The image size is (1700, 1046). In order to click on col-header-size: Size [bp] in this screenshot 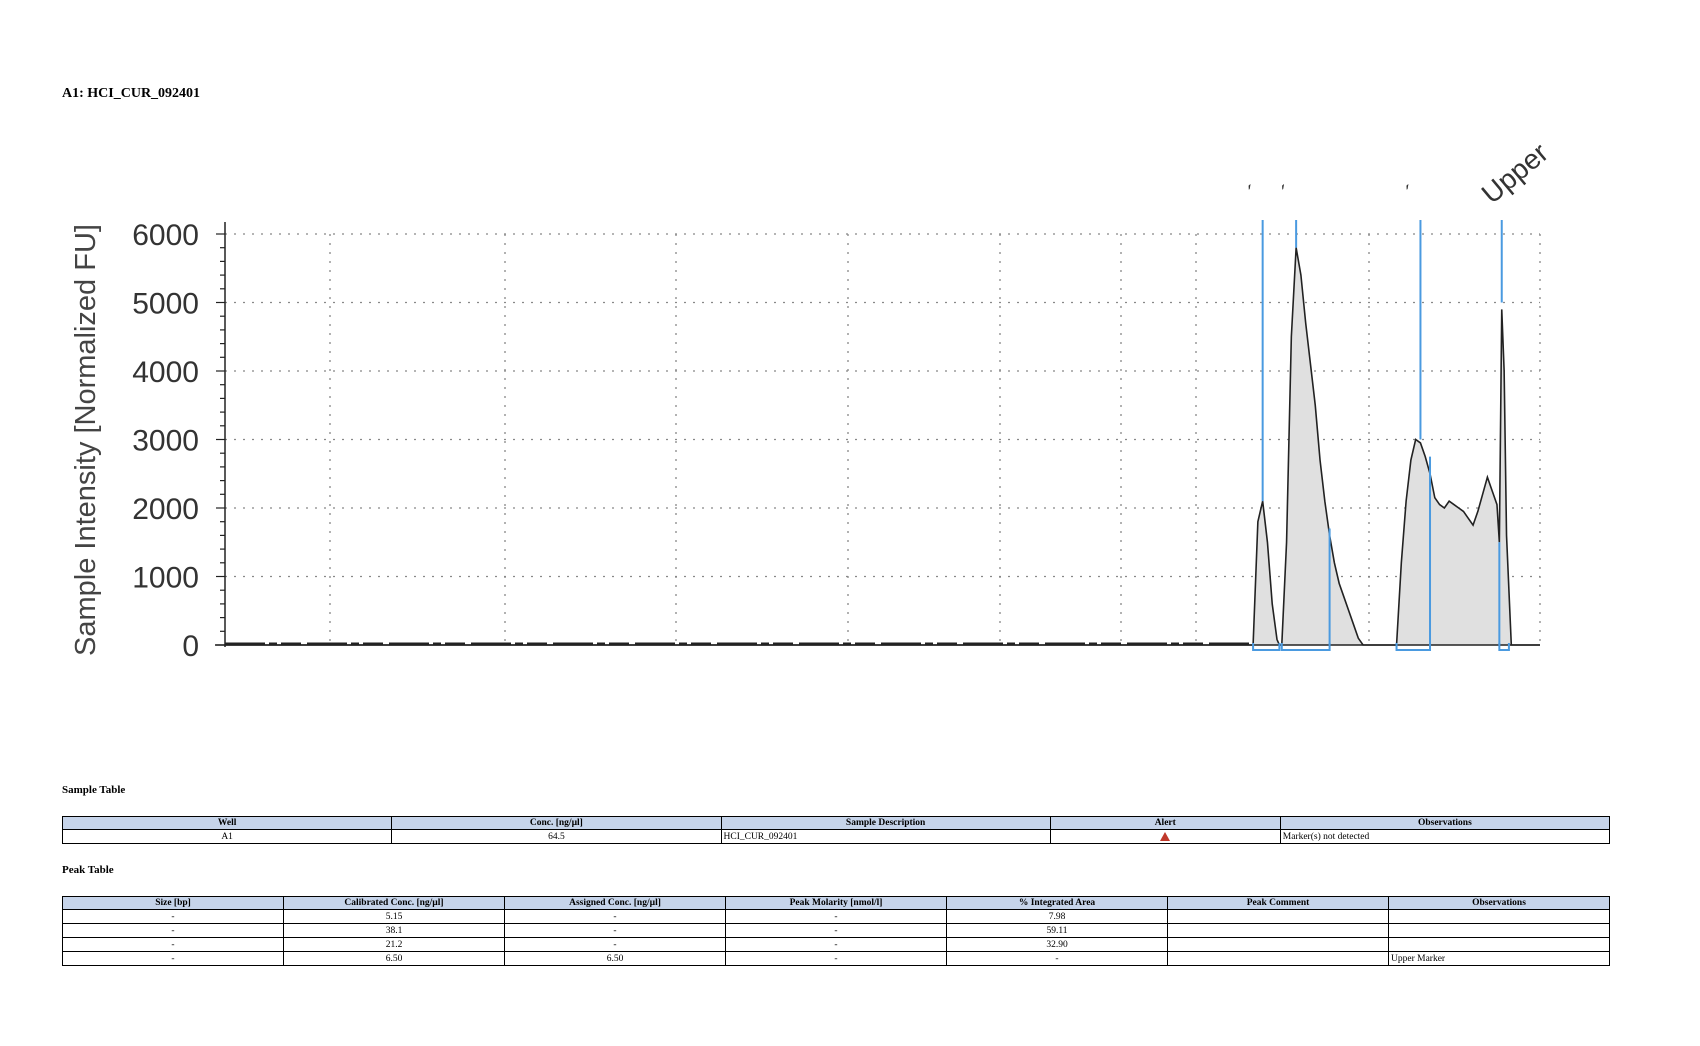, I will do `click(173, 903)`.